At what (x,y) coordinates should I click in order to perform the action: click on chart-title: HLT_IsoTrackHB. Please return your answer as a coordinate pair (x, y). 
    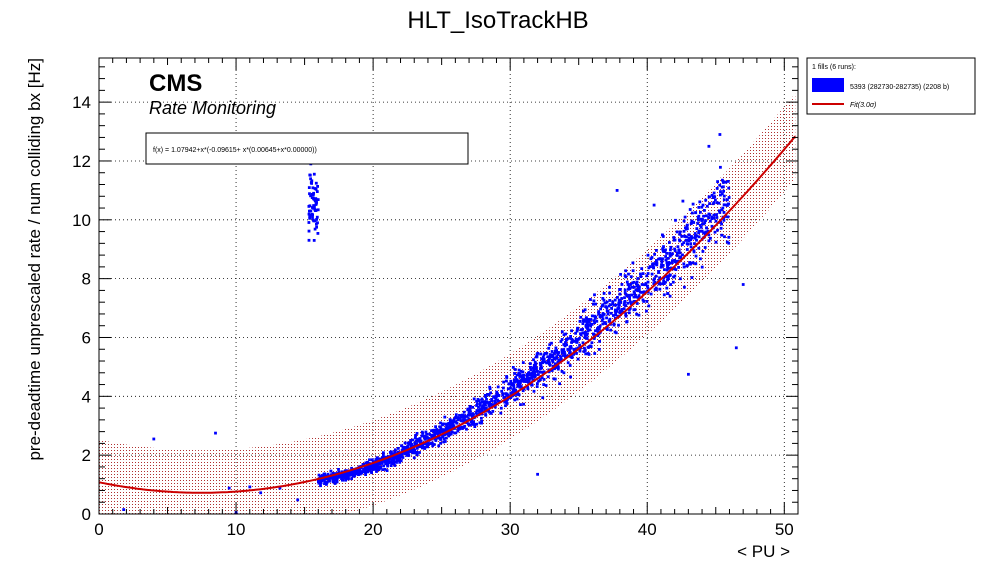
    Looking at the image, I should click on (497, 20).